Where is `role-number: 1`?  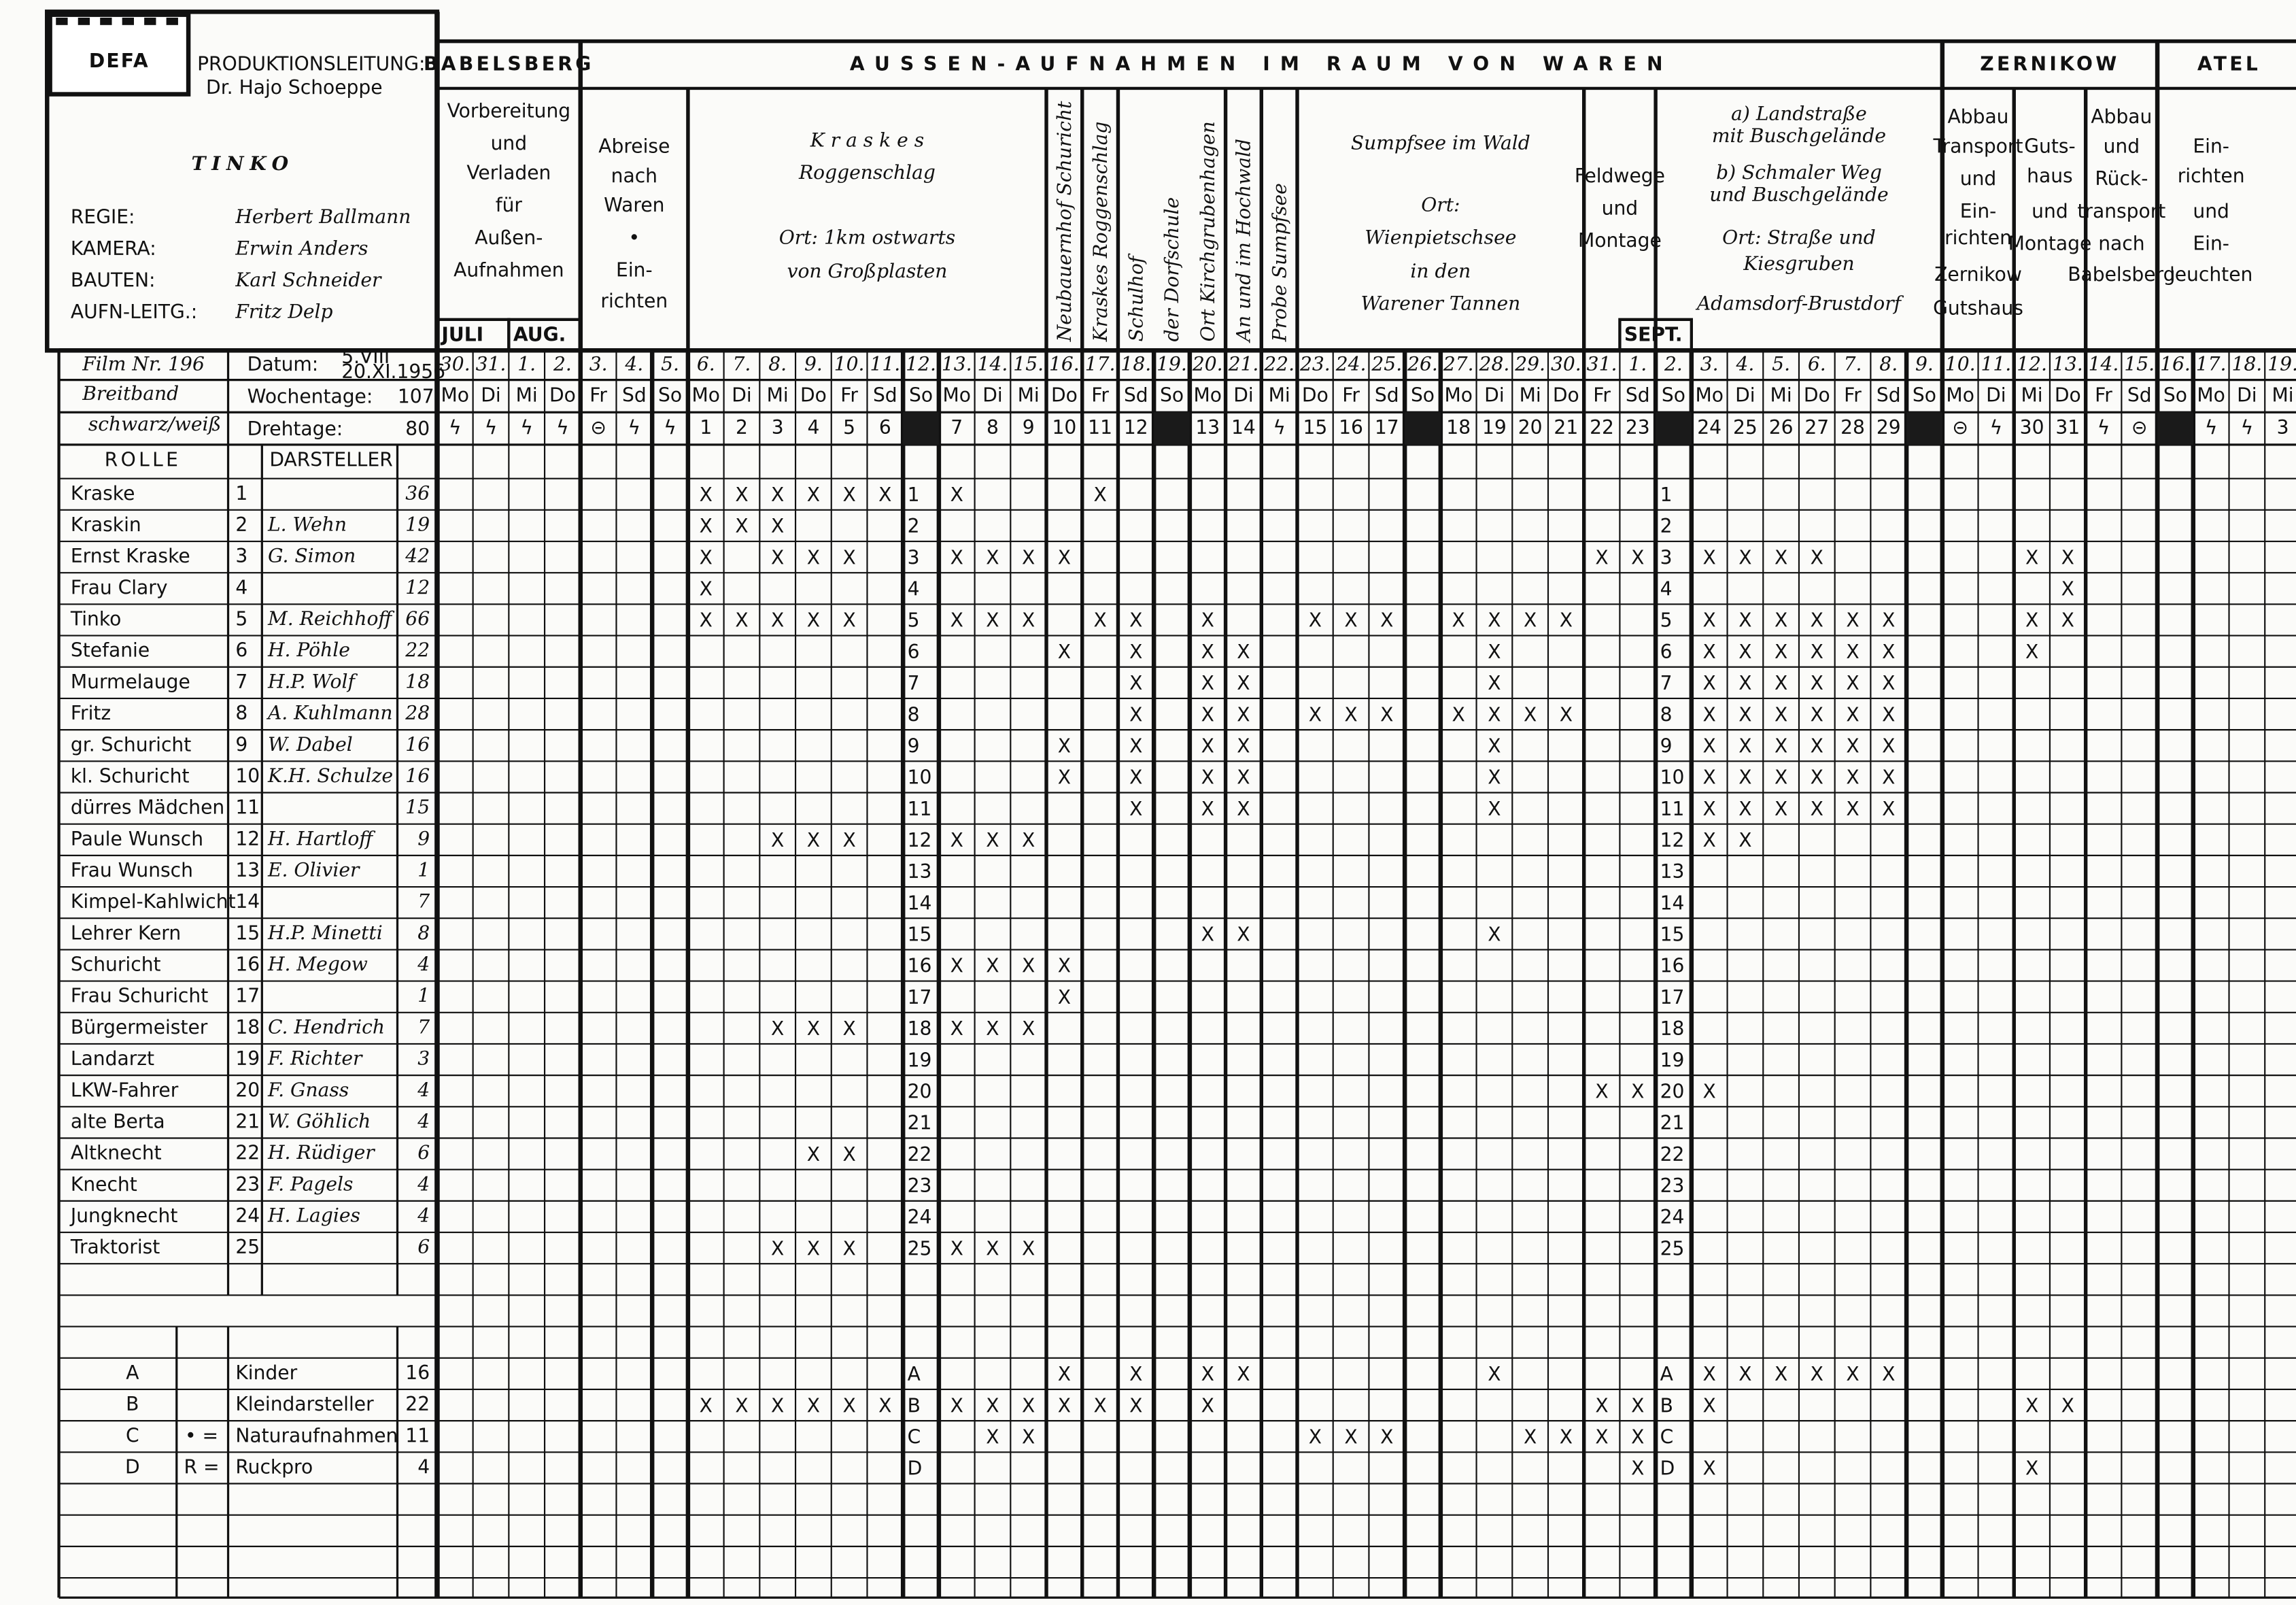
role-number: 1 is located at coordinates (241, 493).